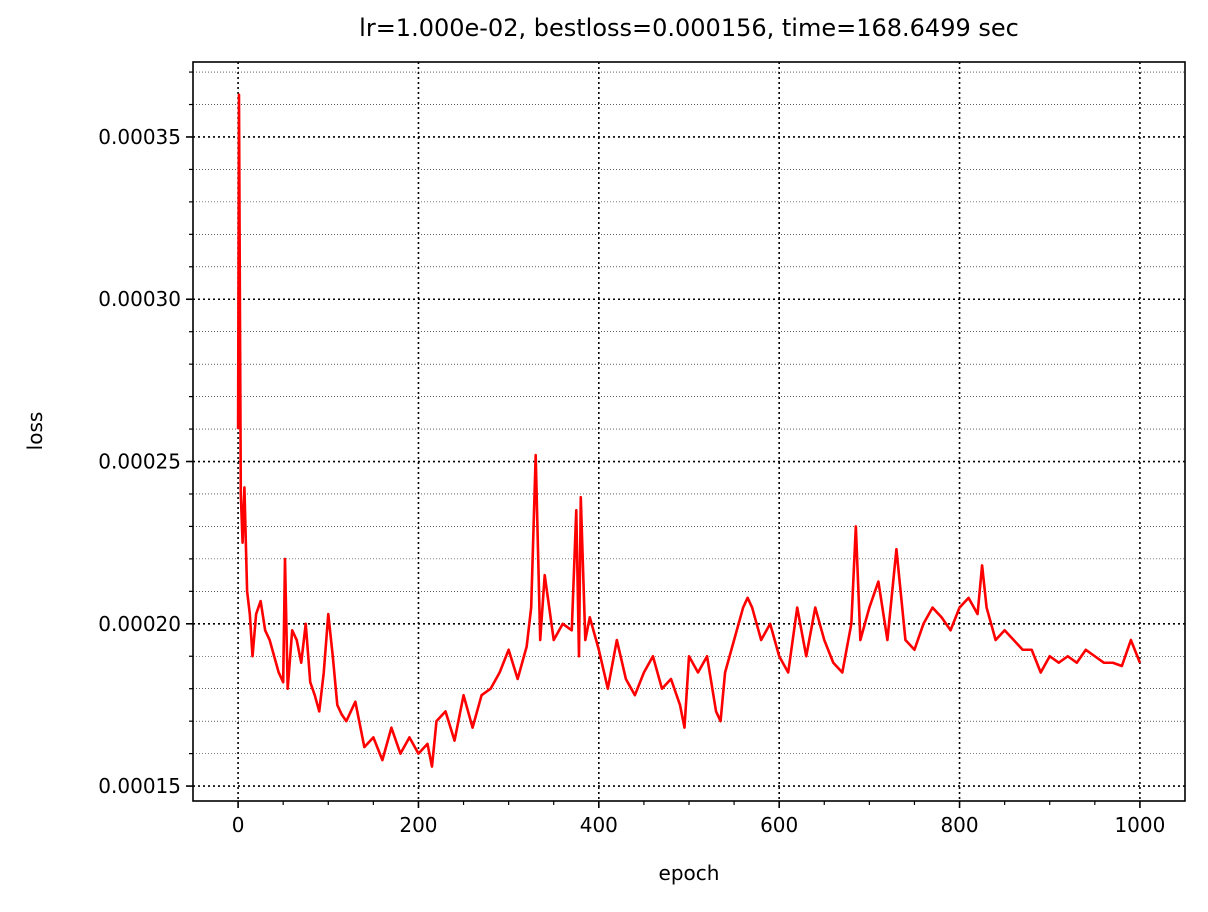 Image resolution: width=1208 pixels, height=912 pixels. I want to click on y-axis-label: loss, so click(35, 431).